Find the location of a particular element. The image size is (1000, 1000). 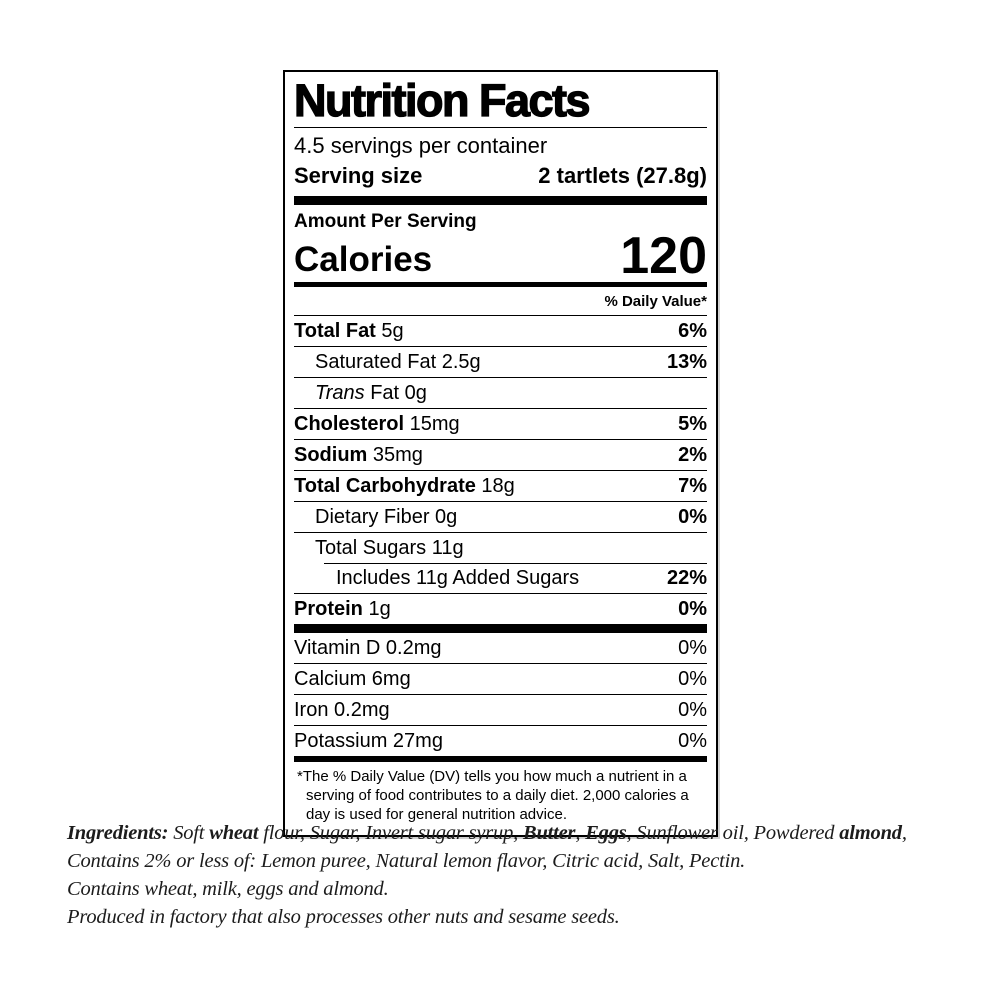

daily-value-percent: 6% is located at coordinates (692, 331).